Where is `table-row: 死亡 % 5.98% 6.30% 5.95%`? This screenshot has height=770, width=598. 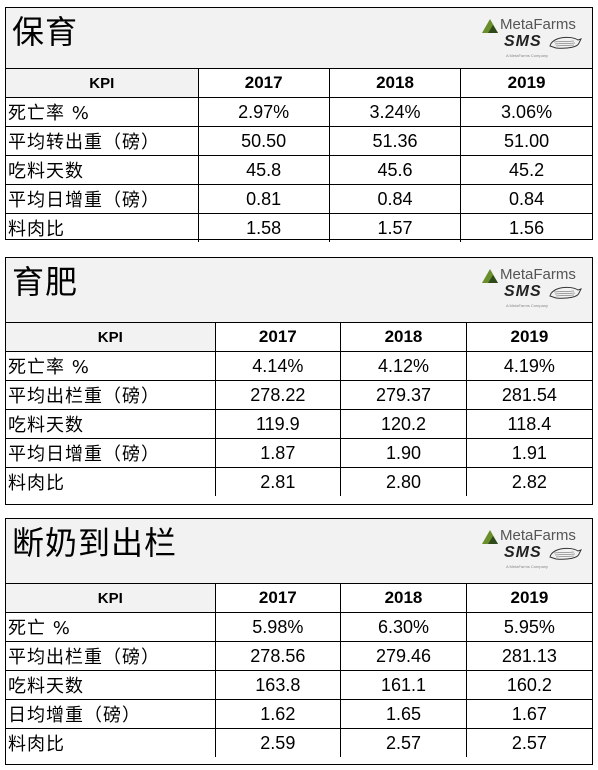
table-row: 死亡 % 5.98% 6.30% 5.95% is located at coordinates (299, 627).